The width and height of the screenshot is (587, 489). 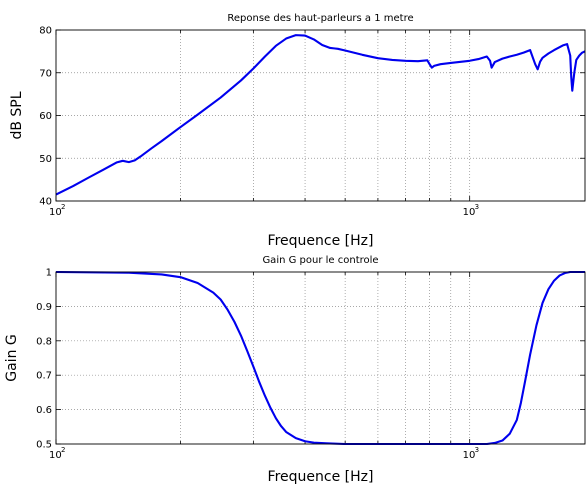 I want to click on y-tick-label: 70, so click(x=45, y=73).